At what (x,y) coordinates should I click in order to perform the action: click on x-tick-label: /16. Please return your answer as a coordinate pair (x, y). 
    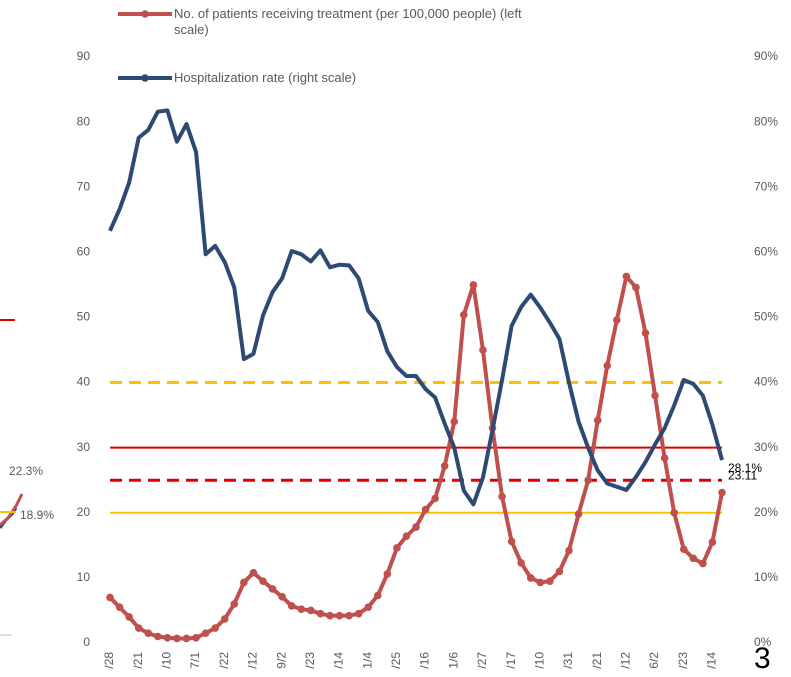
    Looking at the image, I should click on (425, 660).